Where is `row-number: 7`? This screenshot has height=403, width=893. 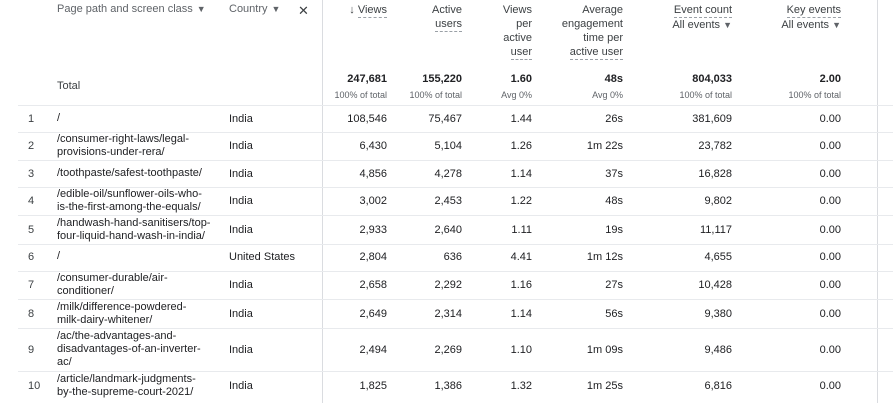
row-number: 7 is located at coordinates (31, 285).